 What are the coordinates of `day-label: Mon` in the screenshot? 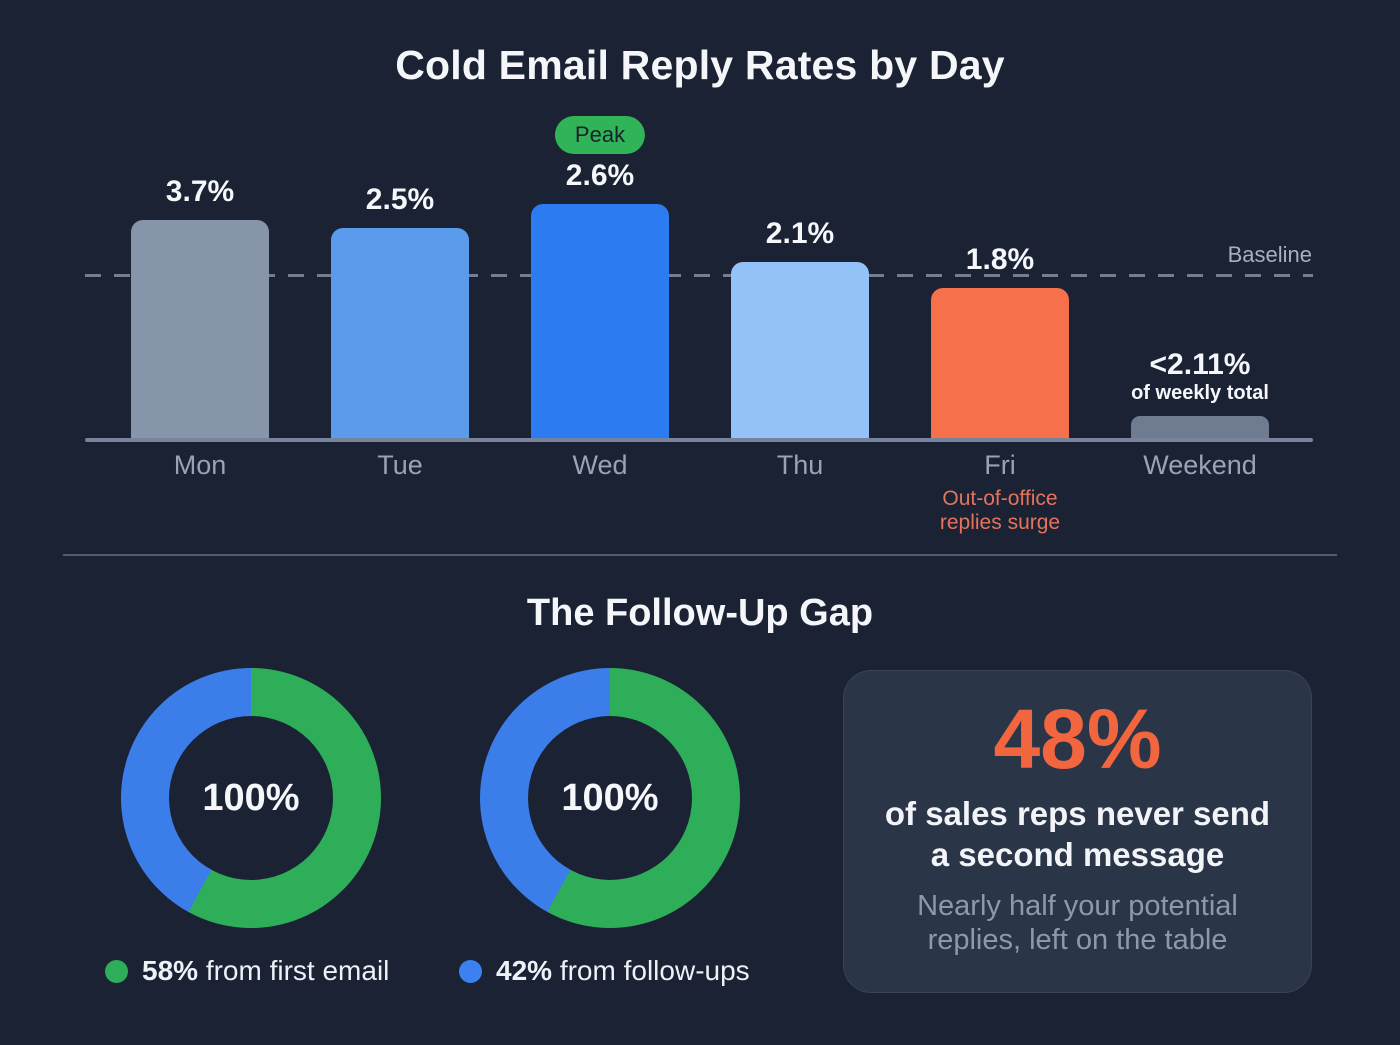 It's located at (200, 465).